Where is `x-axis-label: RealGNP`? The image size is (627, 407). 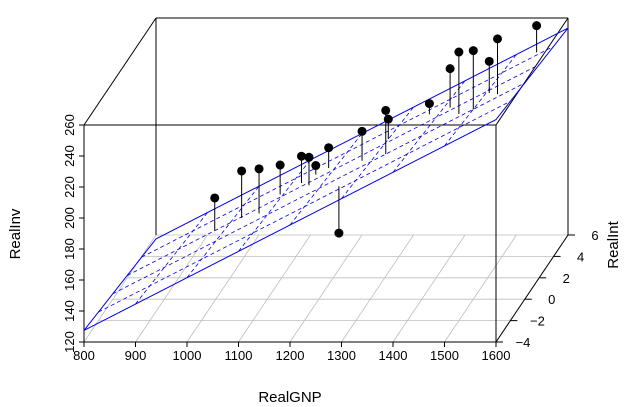 x-axis-label: RealGNP is located at coordinates (289, 397).